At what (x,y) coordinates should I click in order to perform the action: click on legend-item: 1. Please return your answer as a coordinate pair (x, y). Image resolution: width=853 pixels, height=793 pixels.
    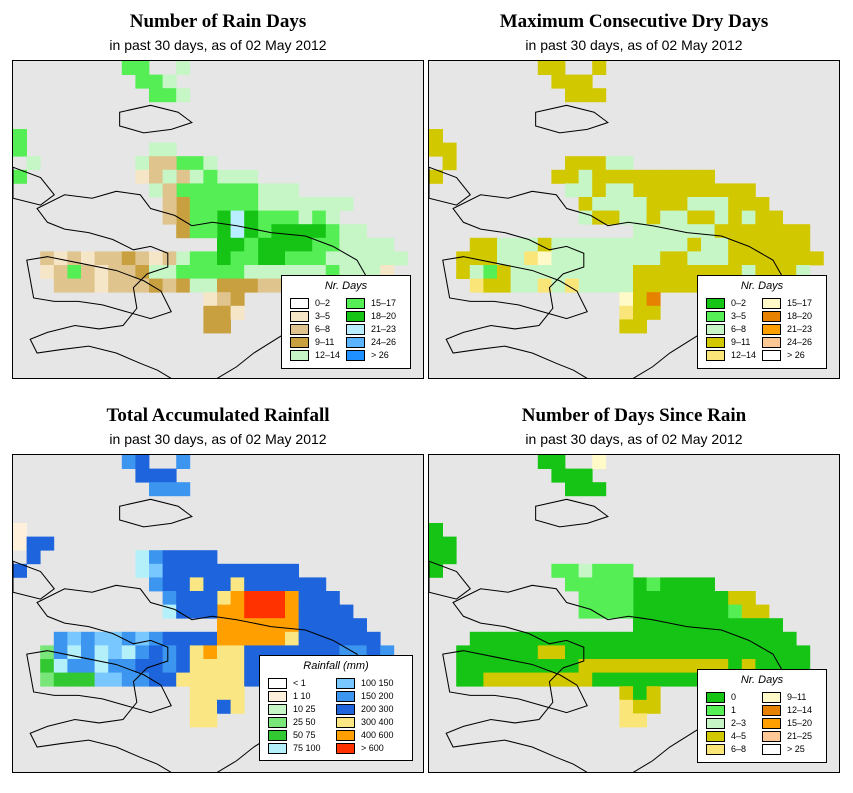
    Looking at the image, I should click on (721, 710).